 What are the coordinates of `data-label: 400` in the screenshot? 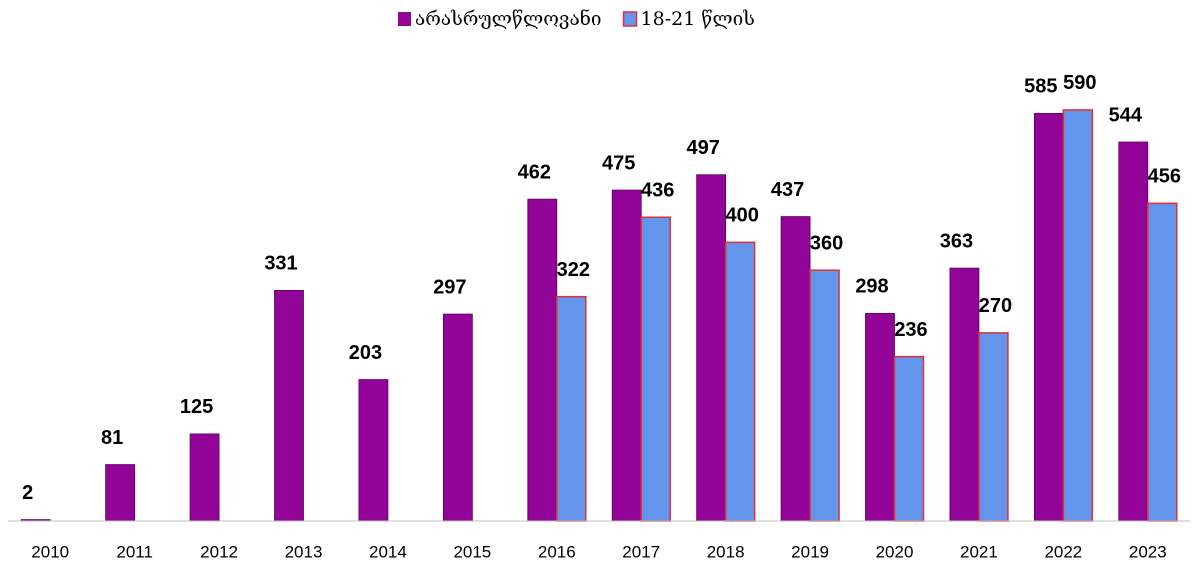 It's located at (741, 216).